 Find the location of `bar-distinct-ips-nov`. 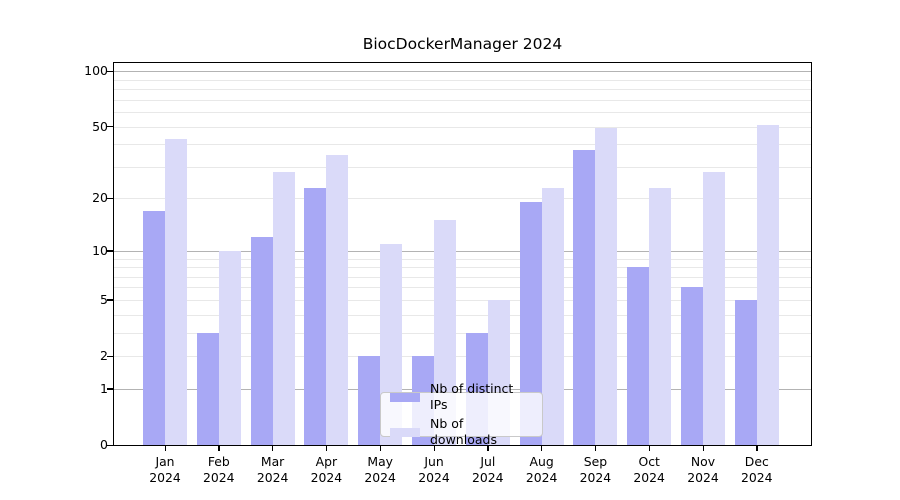

bar-distinct-ips-nov is located at coordinates (692, 366).